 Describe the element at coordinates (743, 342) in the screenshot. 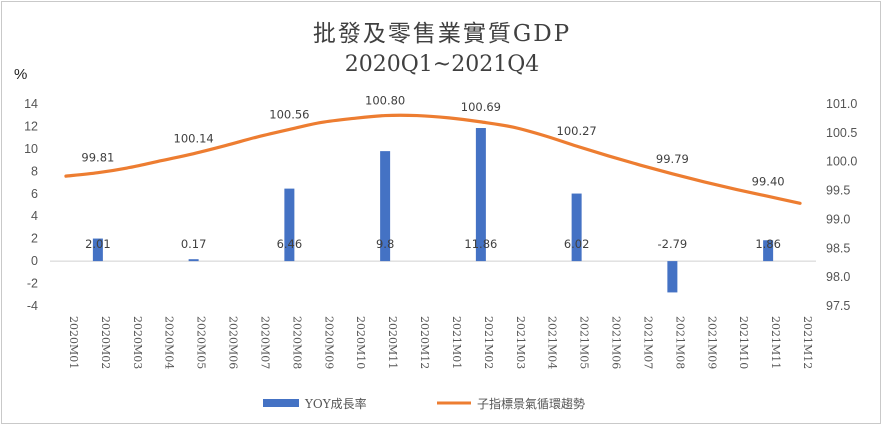

I see `x-tick-label: 2021M10` at that location.